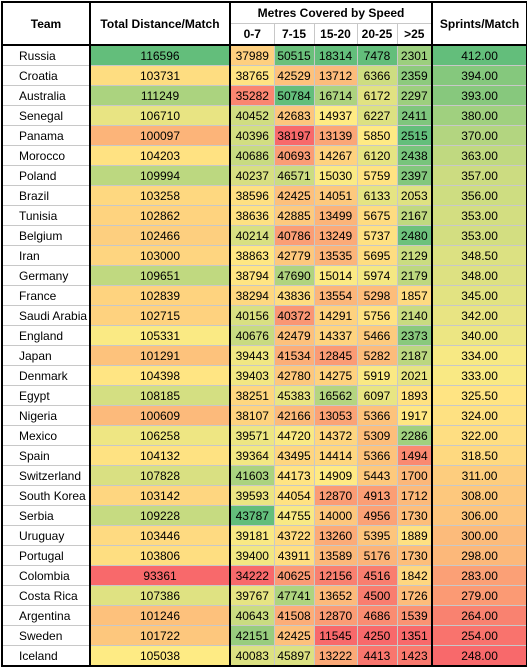  What do you see at coordinates (46, 115) in the screenshot?
I see `team-cell: Senegal` at bounding box center [46, 115].